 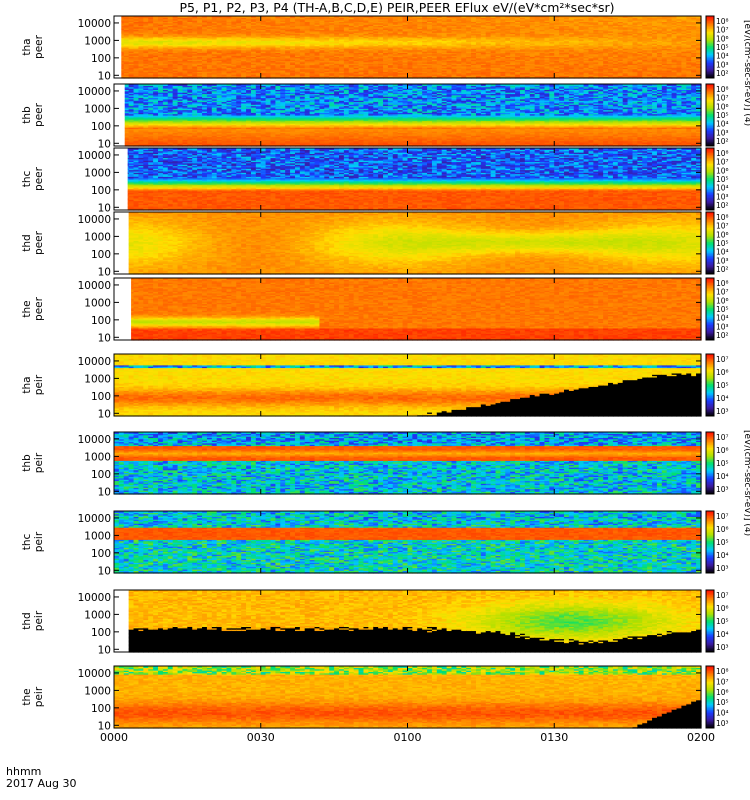 I want to click on spectrogram-mesh, so click(x=411, y=47).